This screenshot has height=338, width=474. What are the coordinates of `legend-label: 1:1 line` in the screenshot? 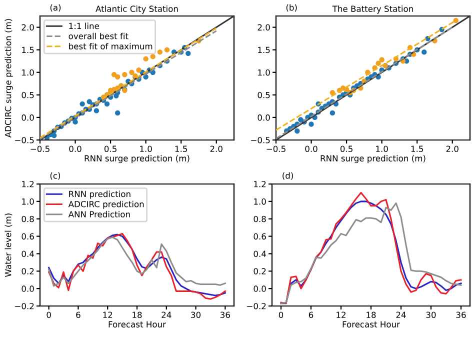 It's located at (84, 26).